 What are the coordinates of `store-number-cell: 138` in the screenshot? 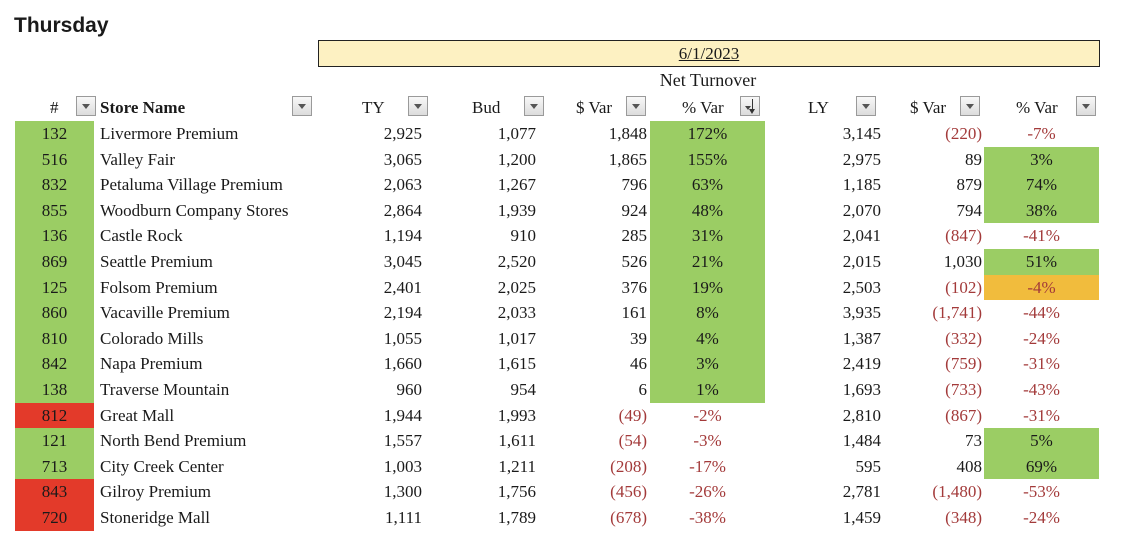 It's located at (54, 389).